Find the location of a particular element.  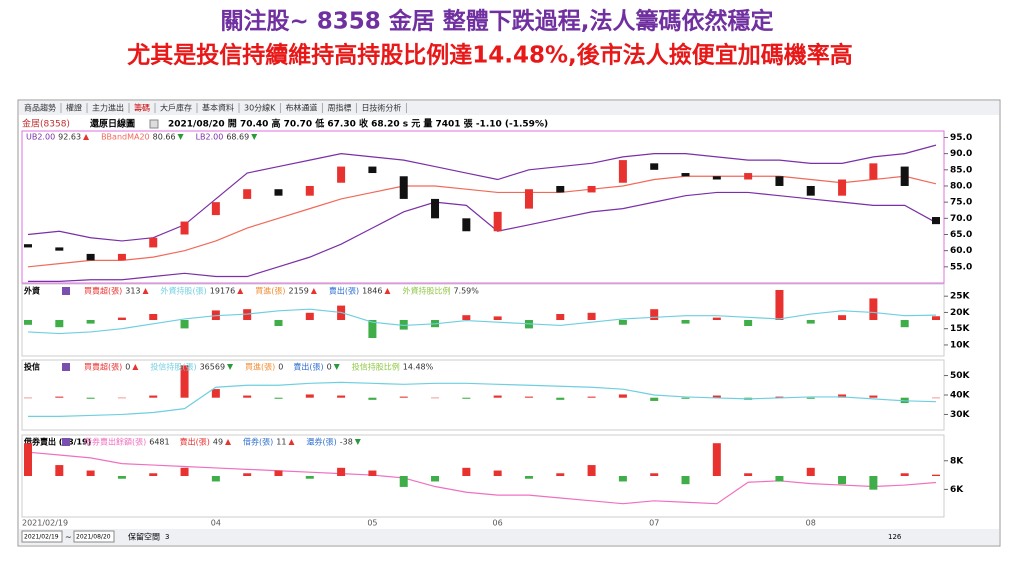

y-tick-label: 10K is located at coordinates (960, 345).